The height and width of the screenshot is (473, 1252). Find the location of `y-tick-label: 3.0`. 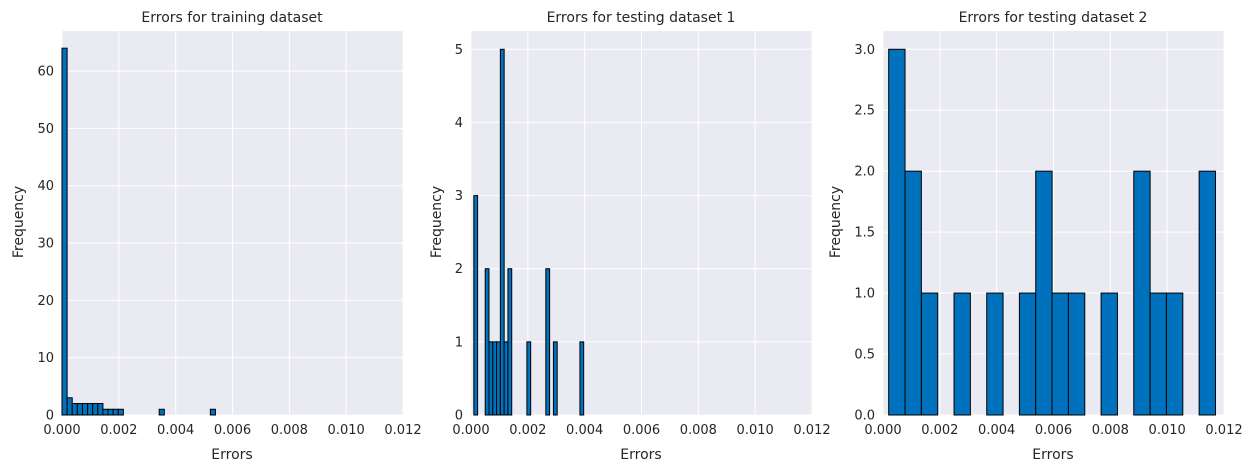

y-tick-label: 3.0 is located at coordinates (864, 50).